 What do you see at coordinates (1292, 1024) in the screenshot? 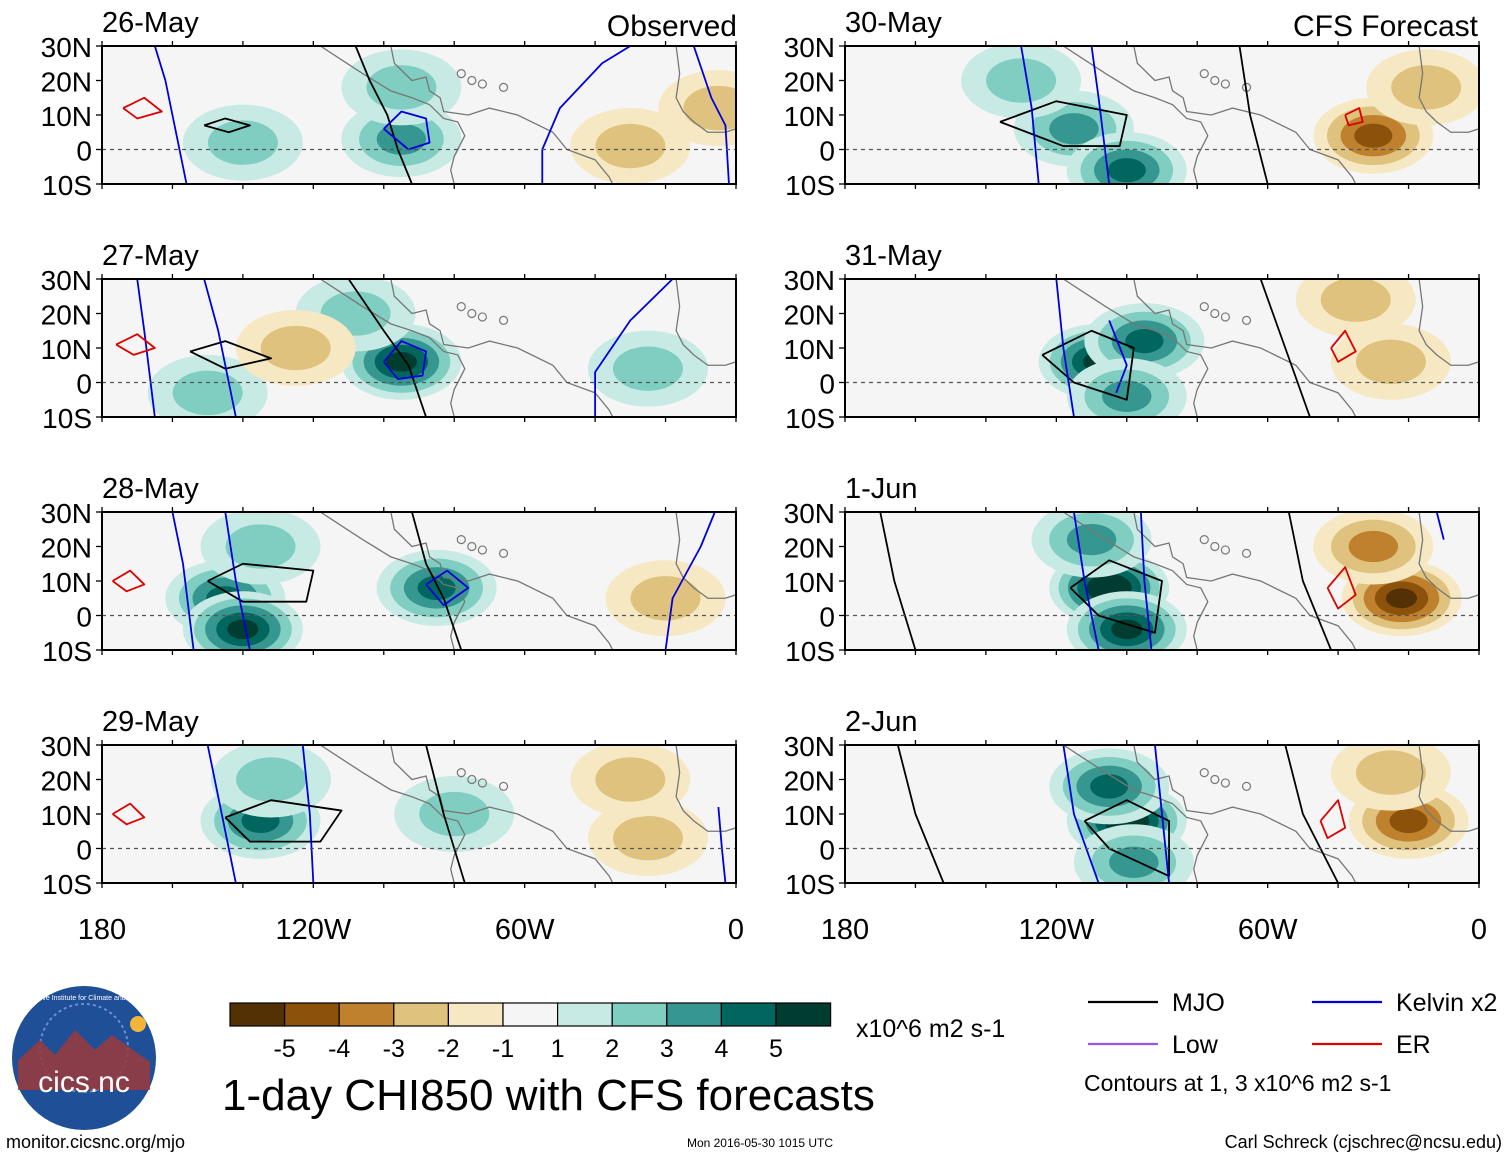
I see `legend: MJO Kelvin x2 Low ER` at bounding box center [1292, 1024].